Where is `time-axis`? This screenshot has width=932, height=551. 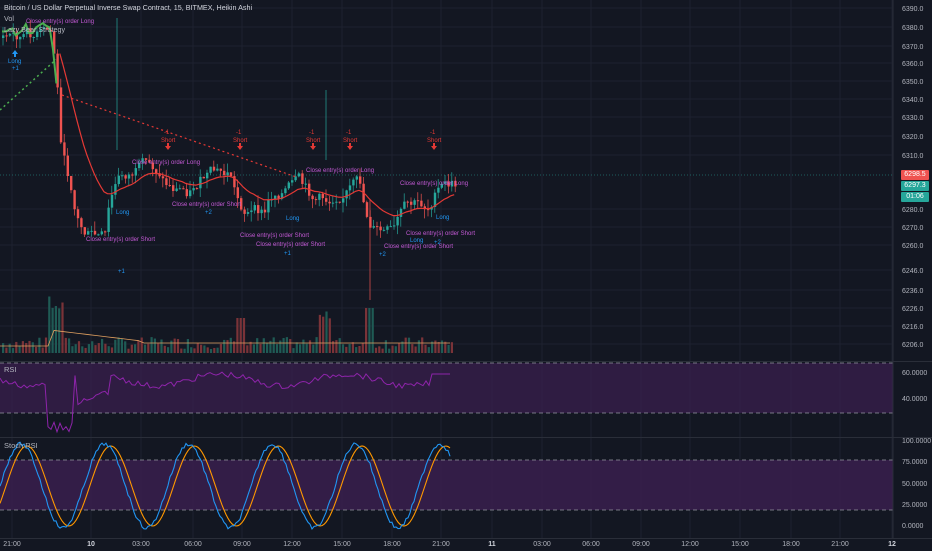
time-axis is located at coordinates (466, 544).